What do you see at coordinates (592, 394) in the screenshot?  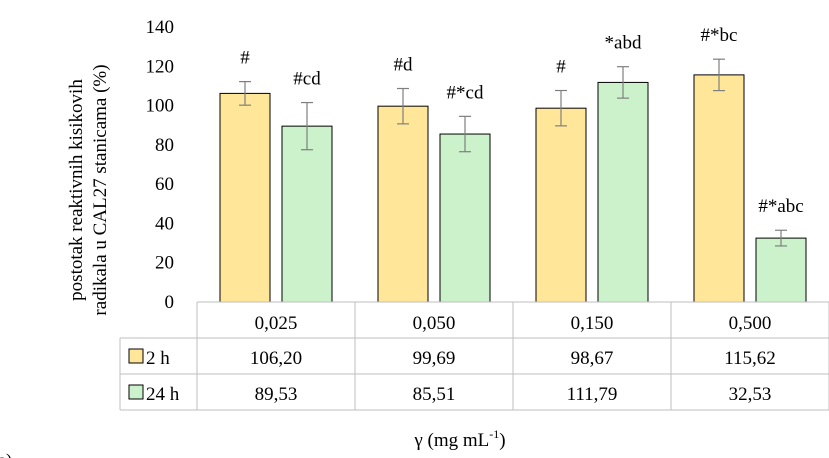 I see `data-value: 111,79` at bounding box center [592, 394].